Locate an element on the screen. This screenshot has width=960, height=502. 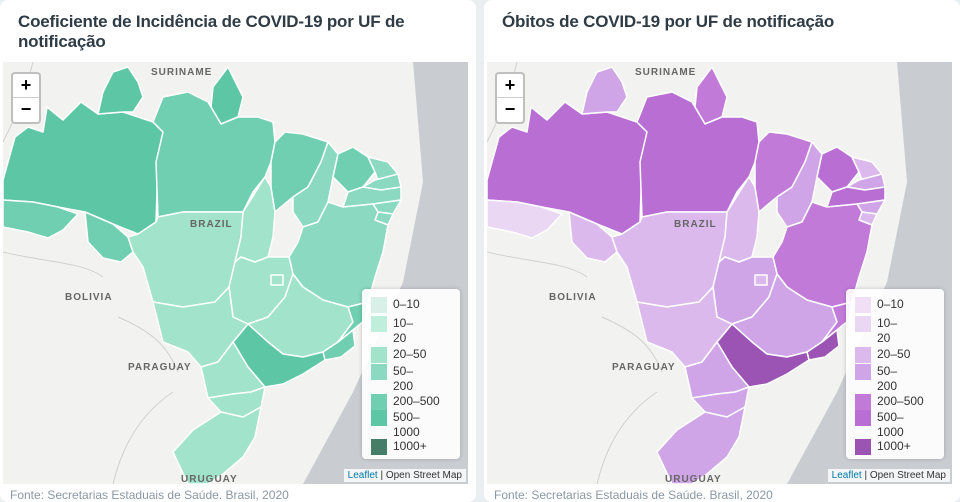
panel-title: Óbitos de COVID-19 por UF de notificação is located at coordinates (668, 21).